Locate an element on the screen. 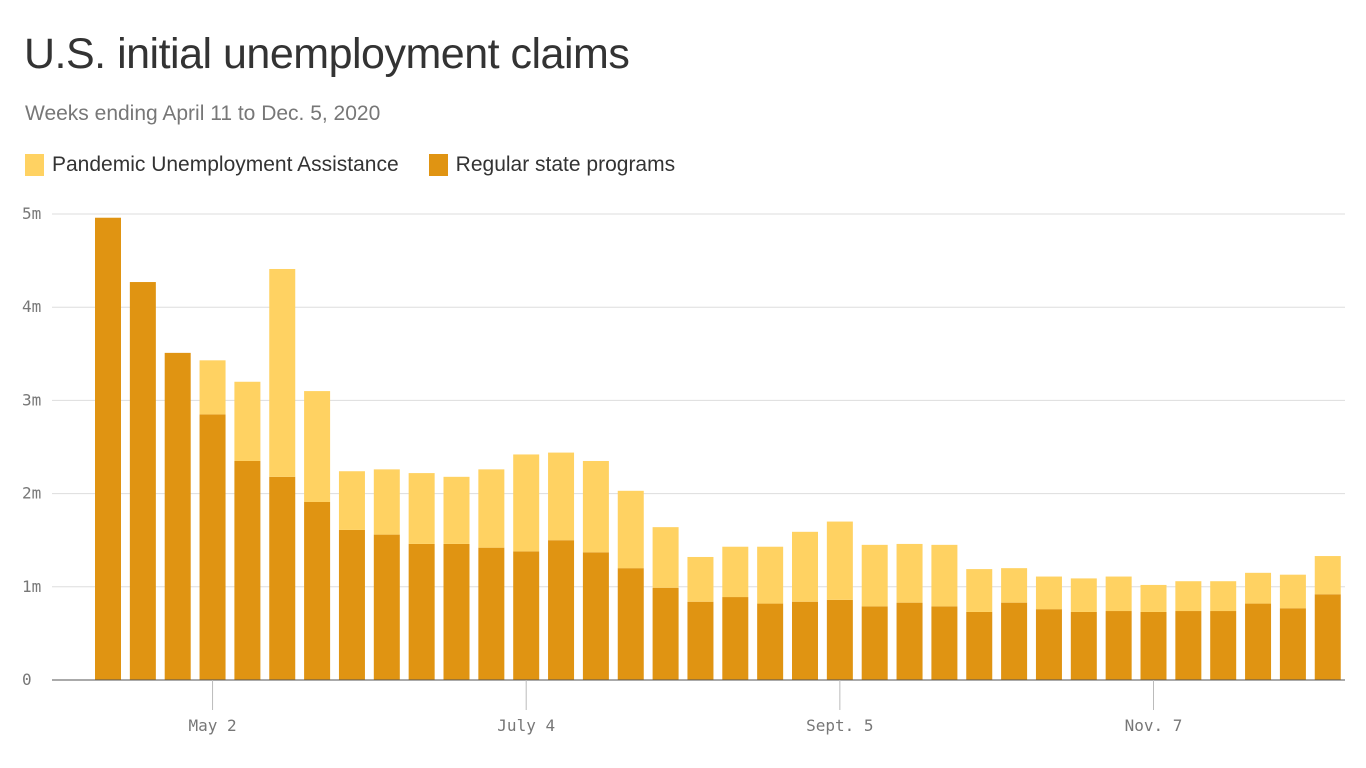 The height and width of the screenshot is (768, 1366). x-tick-label: May 2 is located at coordinates (212, 725).